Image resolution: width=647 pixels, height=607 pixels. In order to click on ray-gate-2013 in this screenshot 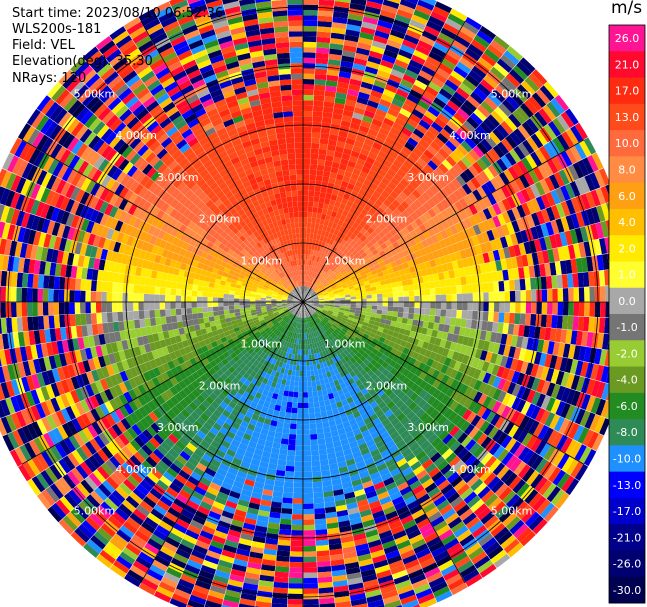, I will do `click(458, 322)`.